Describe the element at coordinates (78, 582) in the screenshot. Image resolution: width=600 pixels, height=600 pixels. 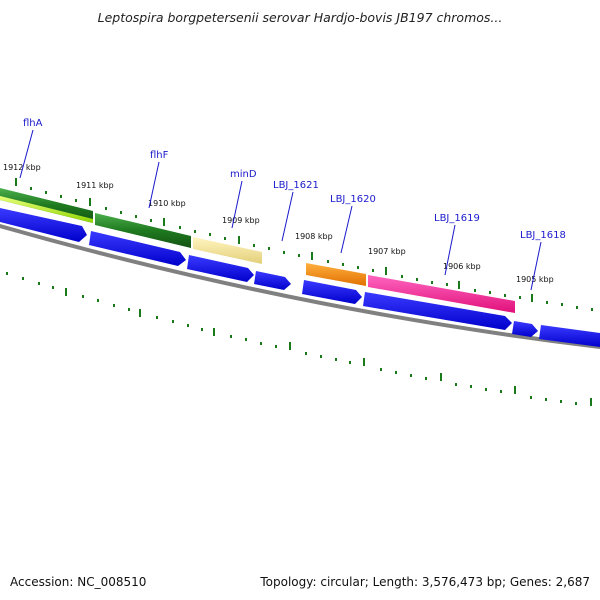
I see `accession-text: Accession: NC_008510` at that location.